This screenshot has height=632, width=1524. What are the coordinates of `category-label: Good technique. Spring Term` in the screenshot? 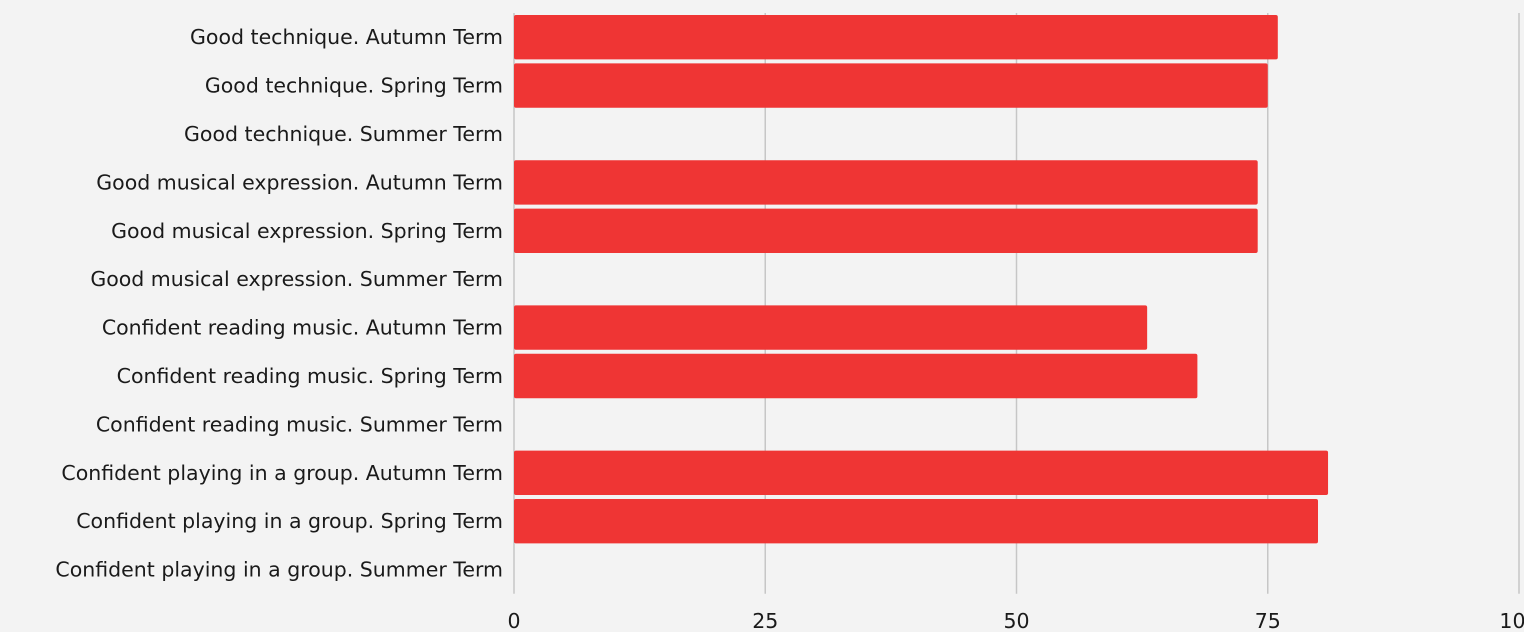 It's located at (354, 86).